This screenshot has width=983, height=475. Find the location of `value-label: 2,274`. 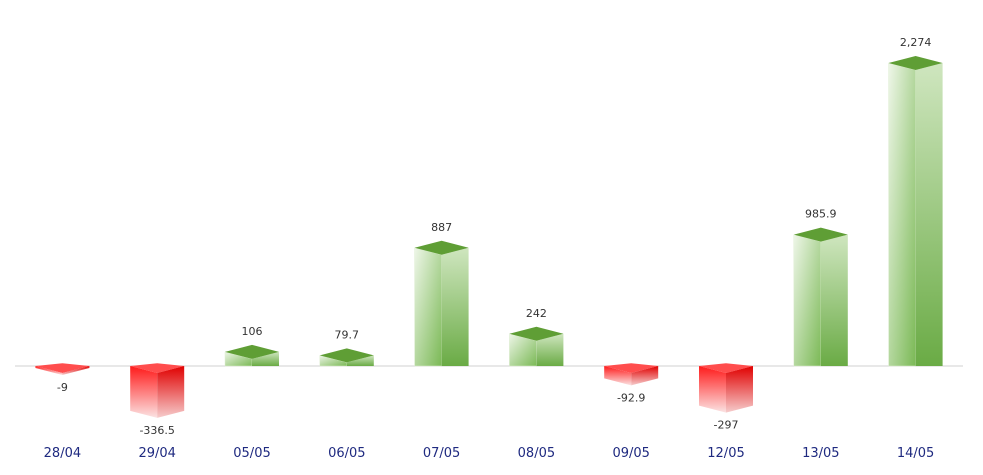

value-label: 2,274 is located at coordinates (916, 42).